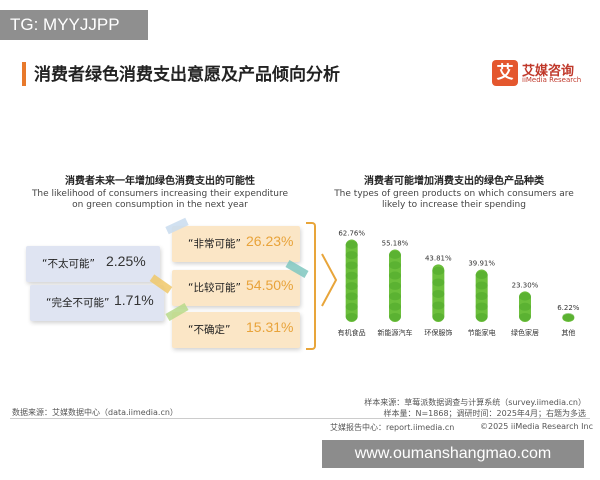 The width and height of the screenshot is (600, 480). What do you see at coordinates (270, 327) in the screenshot?
I see `note-value: 15.31%` at bounding box center [270, 327].